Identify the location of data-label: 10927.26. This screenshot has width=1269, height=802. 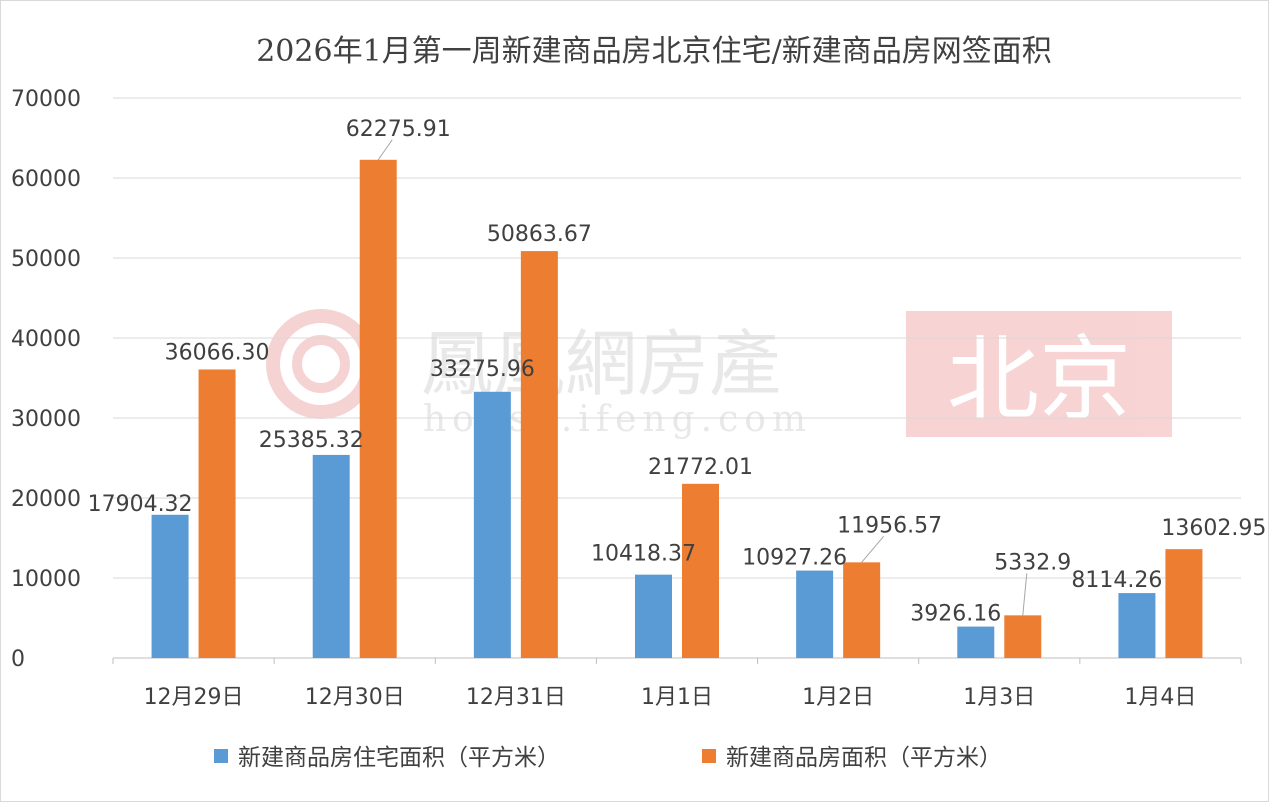
(794, 558).